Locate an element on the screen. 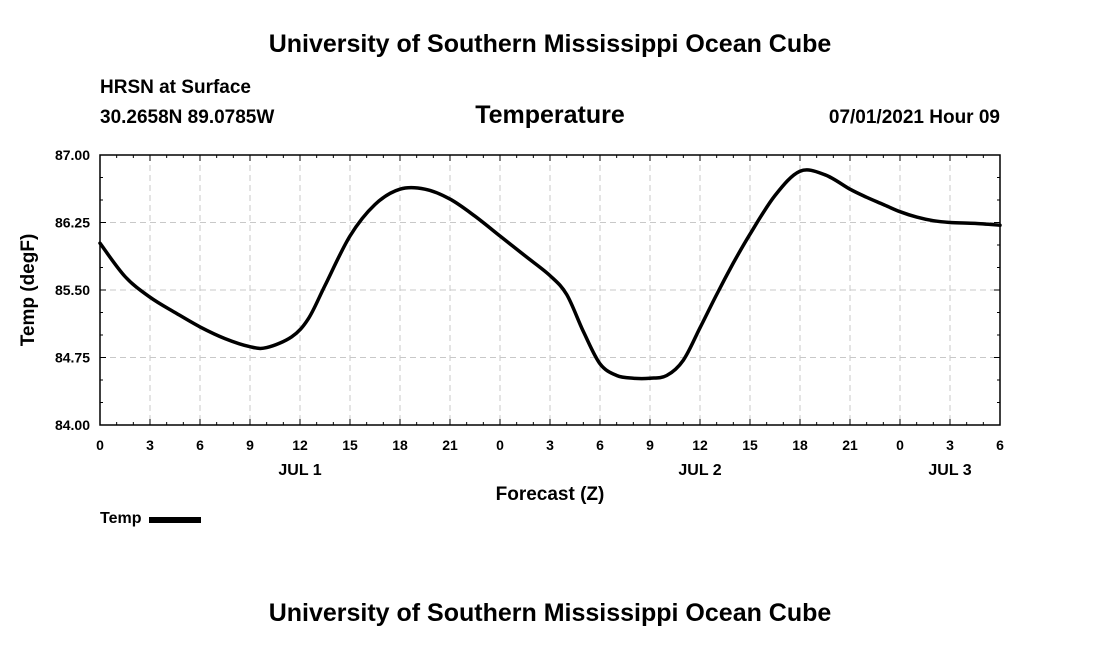  date-label: JUL 3 is located at coordinates (949, 470).